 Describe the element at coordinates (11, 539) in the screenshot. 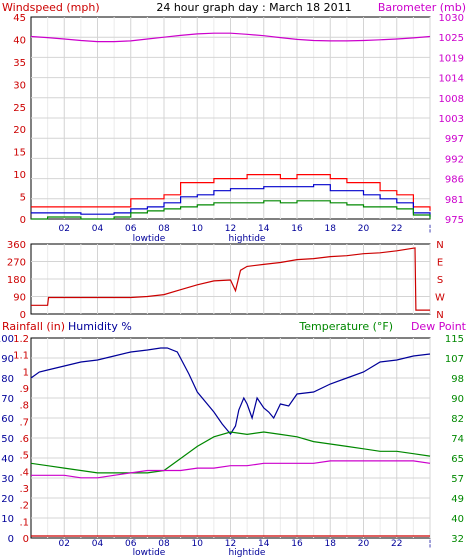

I see `humidity-tick-0: 0` at that location.